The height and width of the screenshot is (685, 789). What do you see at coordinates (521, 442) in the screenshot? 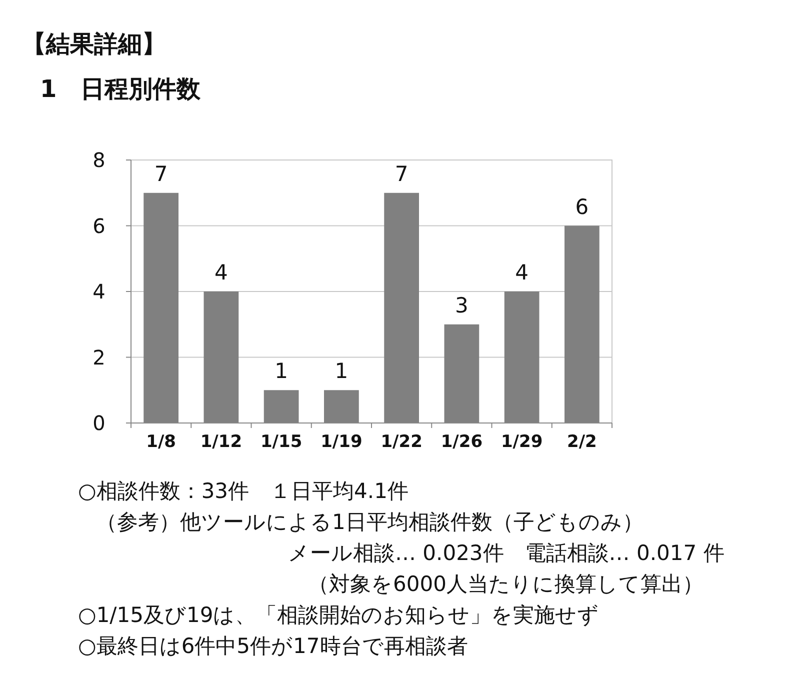
I see `x-tick-label: 1/29` at bounding box center [521, 442].